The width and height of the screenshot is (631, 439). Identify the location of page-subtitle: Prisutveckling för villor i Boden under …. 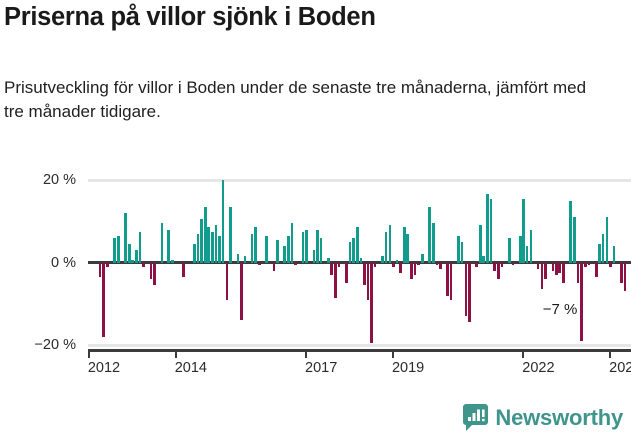
(295, 100).